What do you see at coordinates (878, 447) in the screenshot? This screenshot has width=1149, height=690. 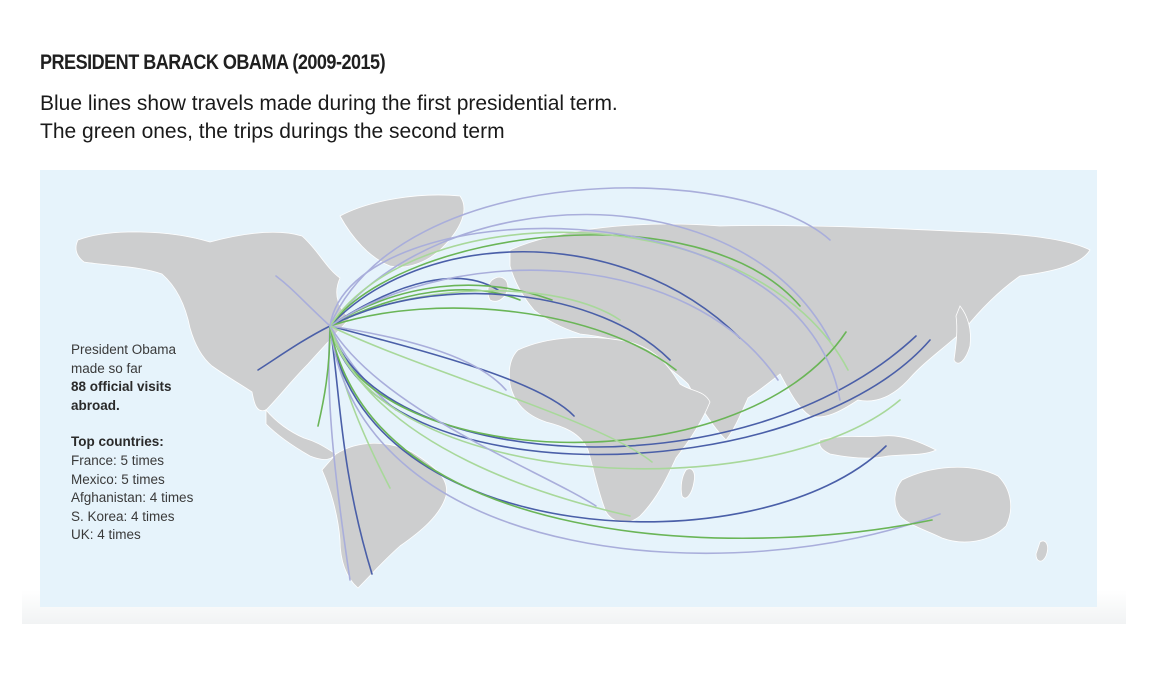 I see `land-indonesia` at bounding box center [878, 447].